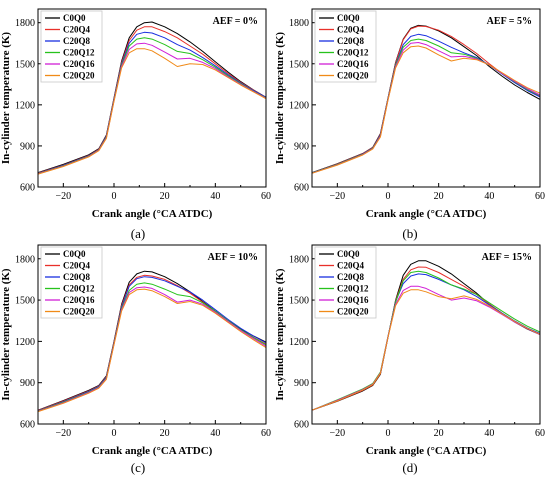  What do you see at coordinates (233, 257) in the screenshot?
I see `aef-annotation: AEF = 10%` at bounding box center [233, 257].